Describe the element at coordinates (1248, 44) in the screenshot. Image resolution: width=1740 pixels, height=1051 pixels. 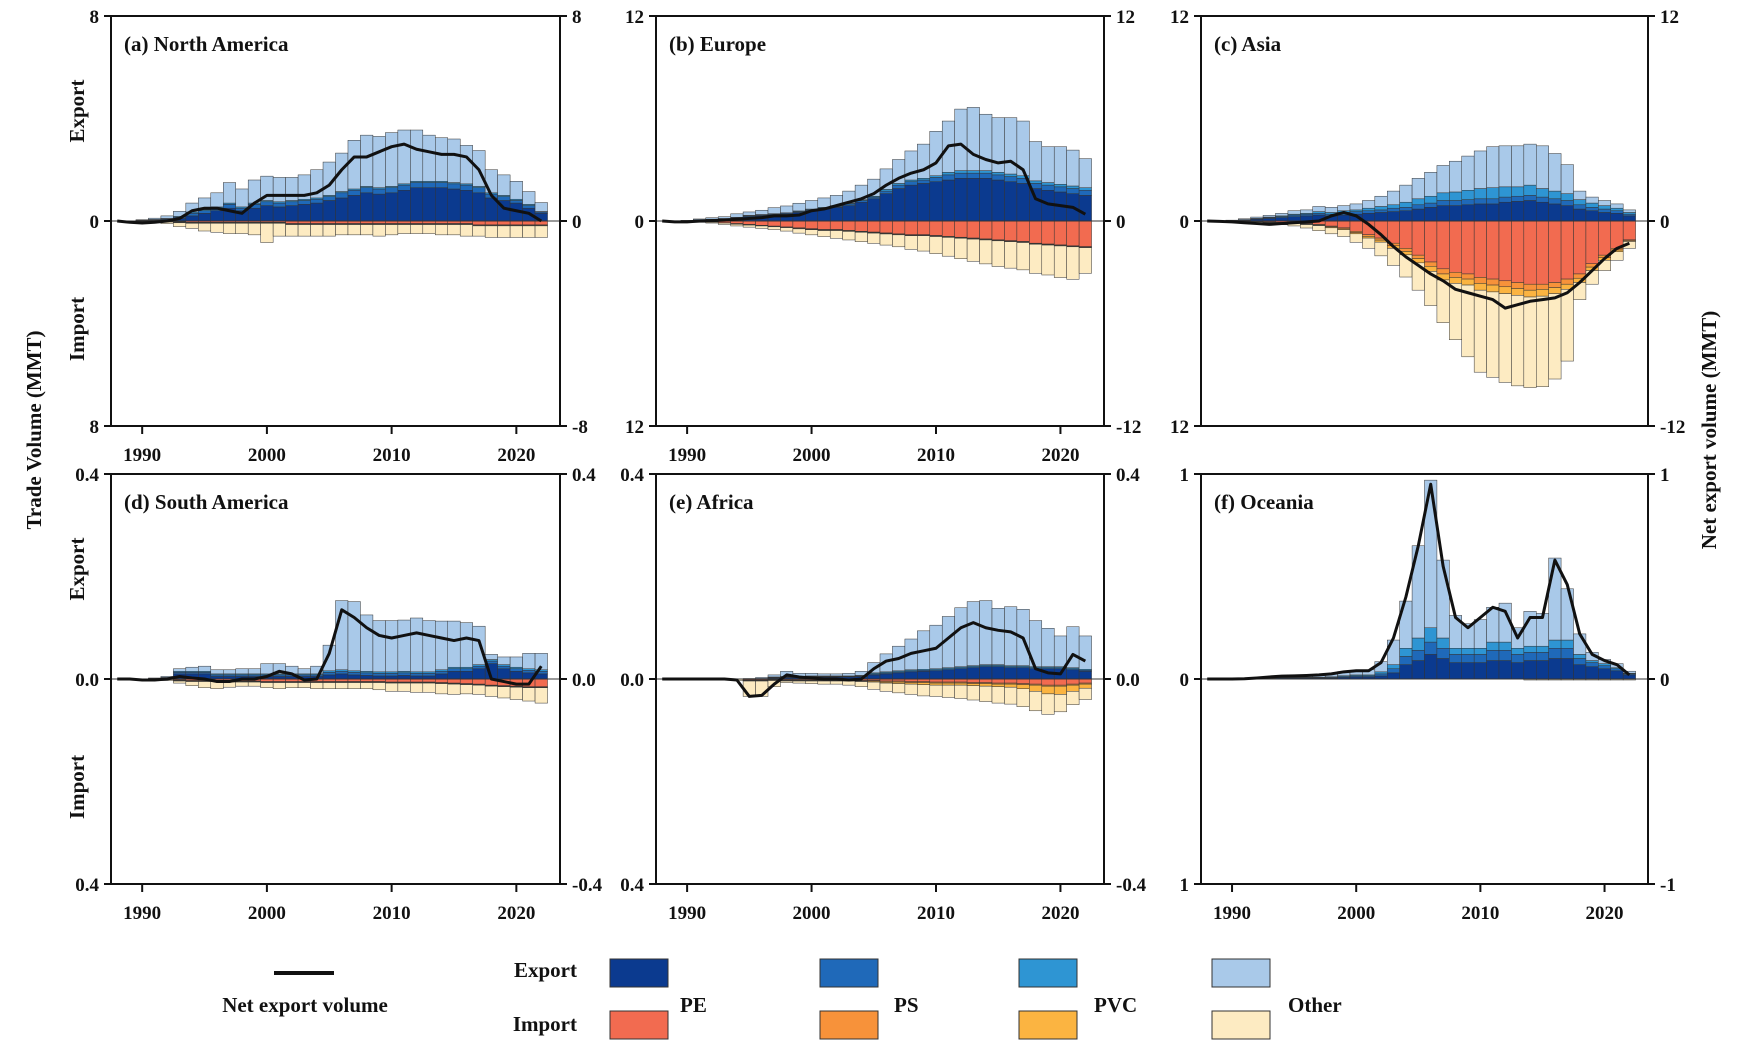
I see `panel-title: (c) Asia` at that location.